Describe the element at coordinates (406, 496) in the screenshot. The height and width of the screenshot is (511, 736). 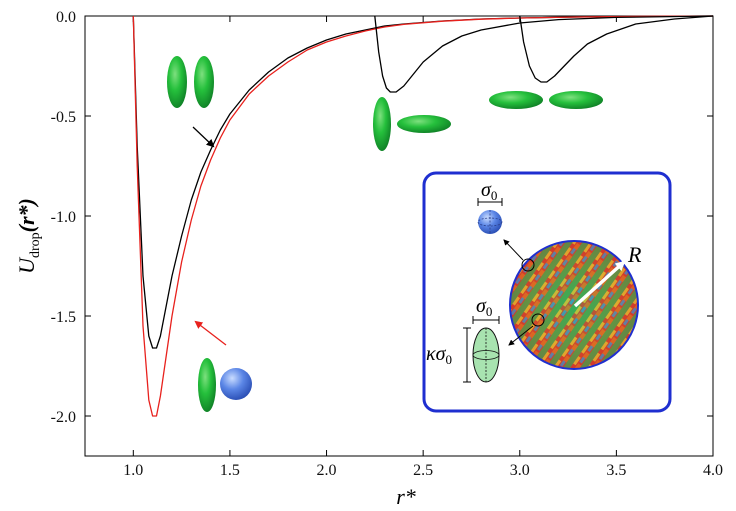
I see `x-axis-label: r*` at that location.